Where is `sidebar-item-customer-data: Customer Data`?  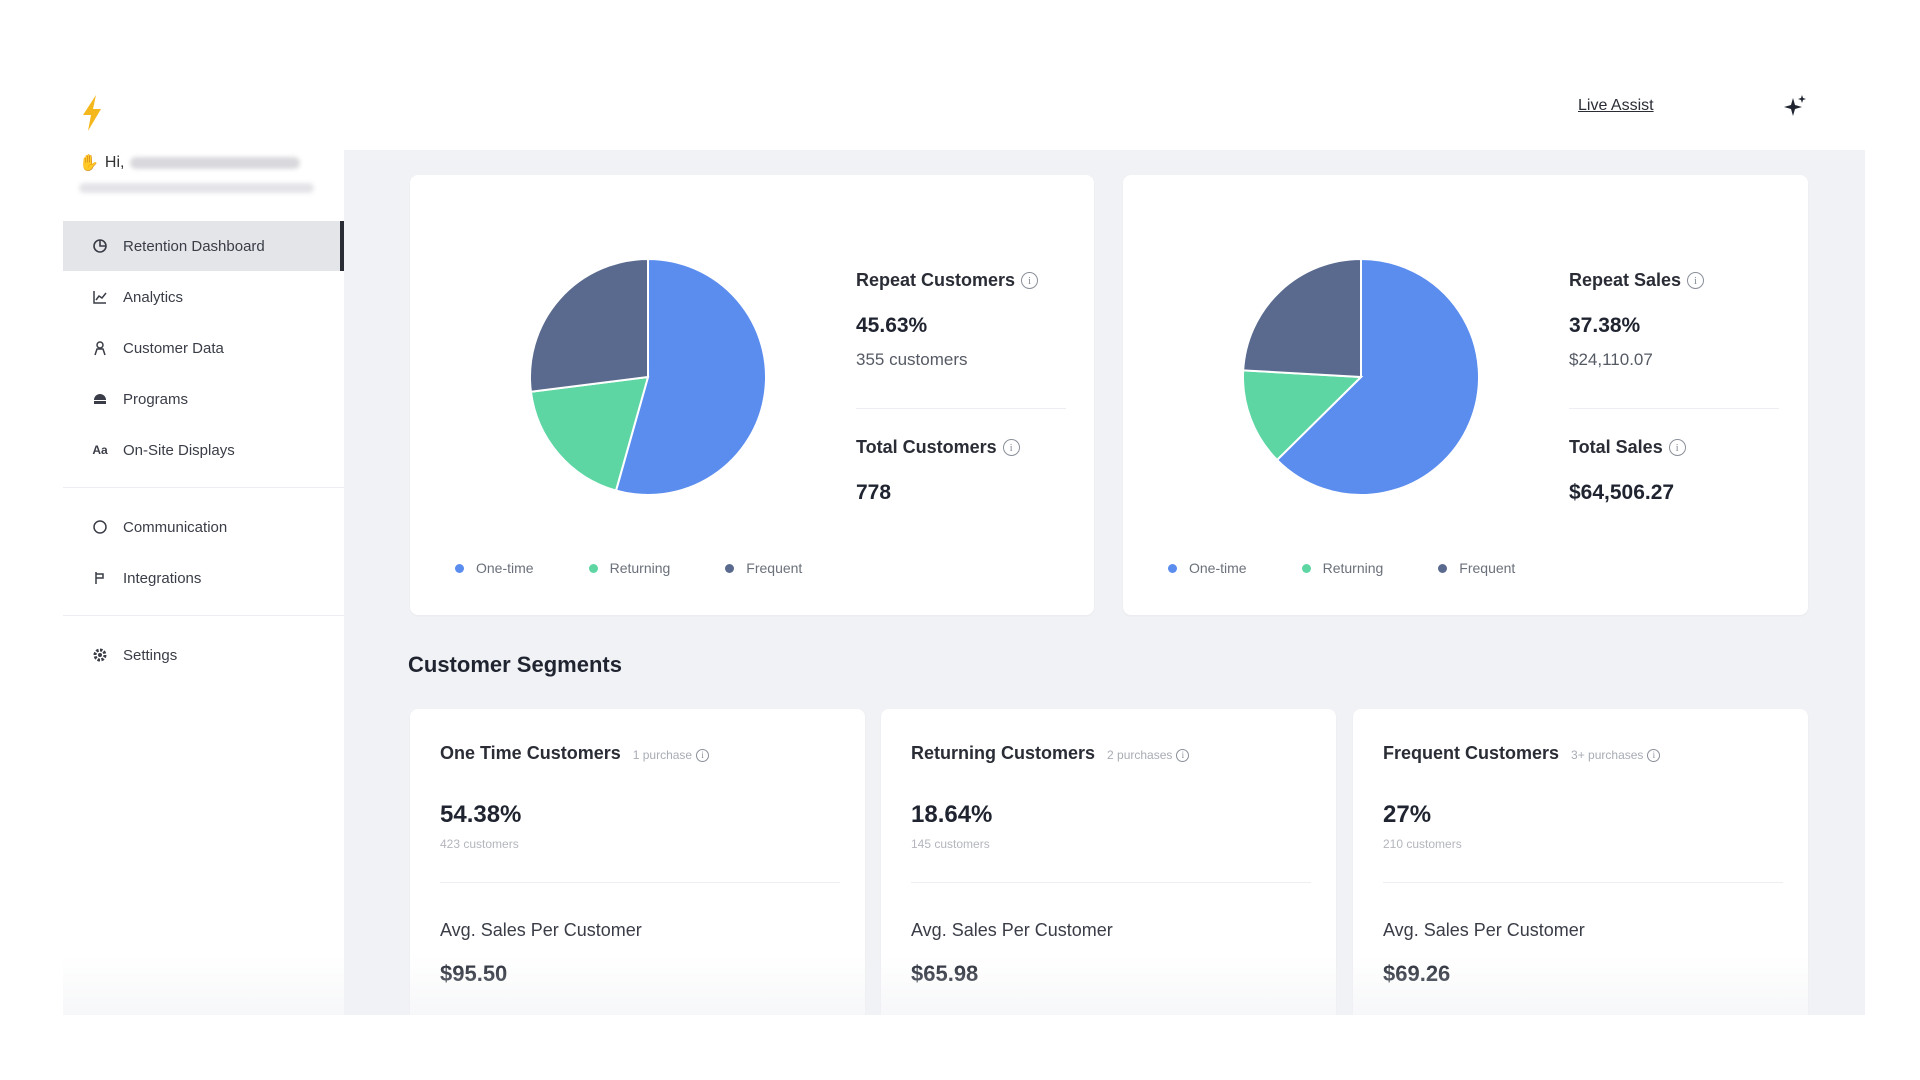
sidebar-item-customer-data: Customer Data is located at coordinates (203, 348).